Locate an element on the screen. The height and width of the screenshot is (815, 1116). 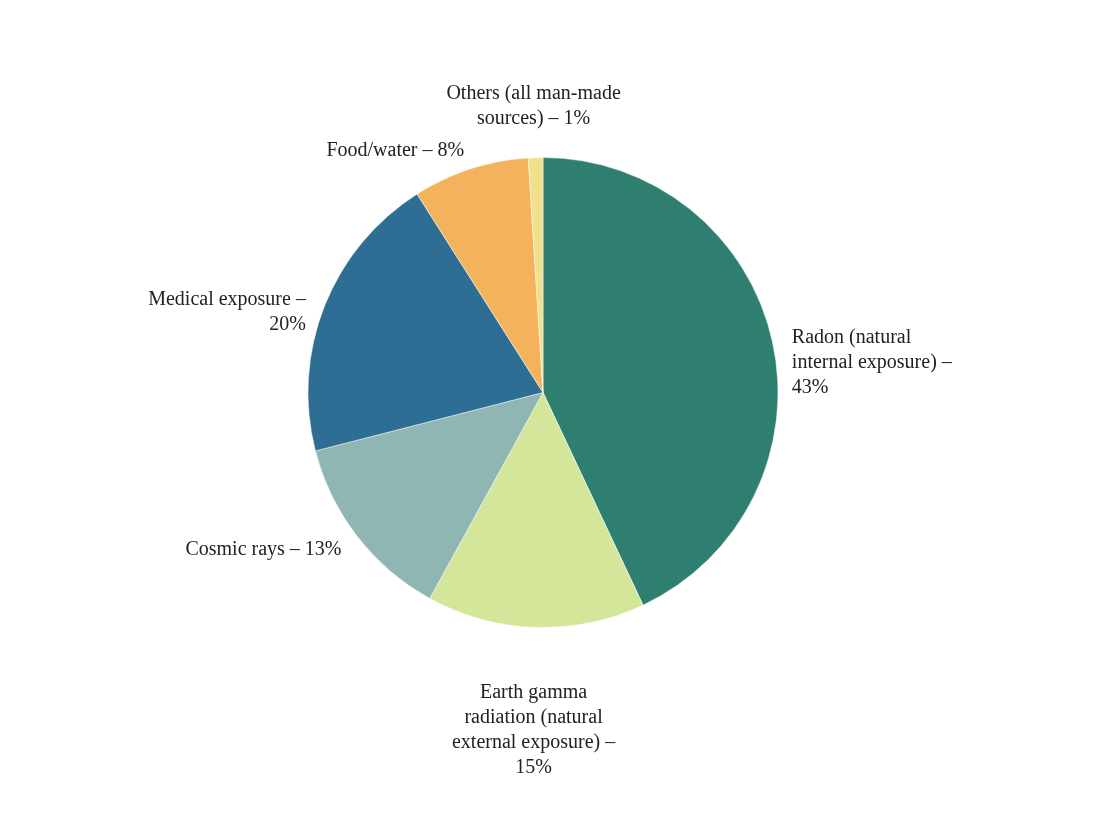
slice-label: Earth gamma radiation (natural external exposure) – 15% is located at coordinates (534, 729).